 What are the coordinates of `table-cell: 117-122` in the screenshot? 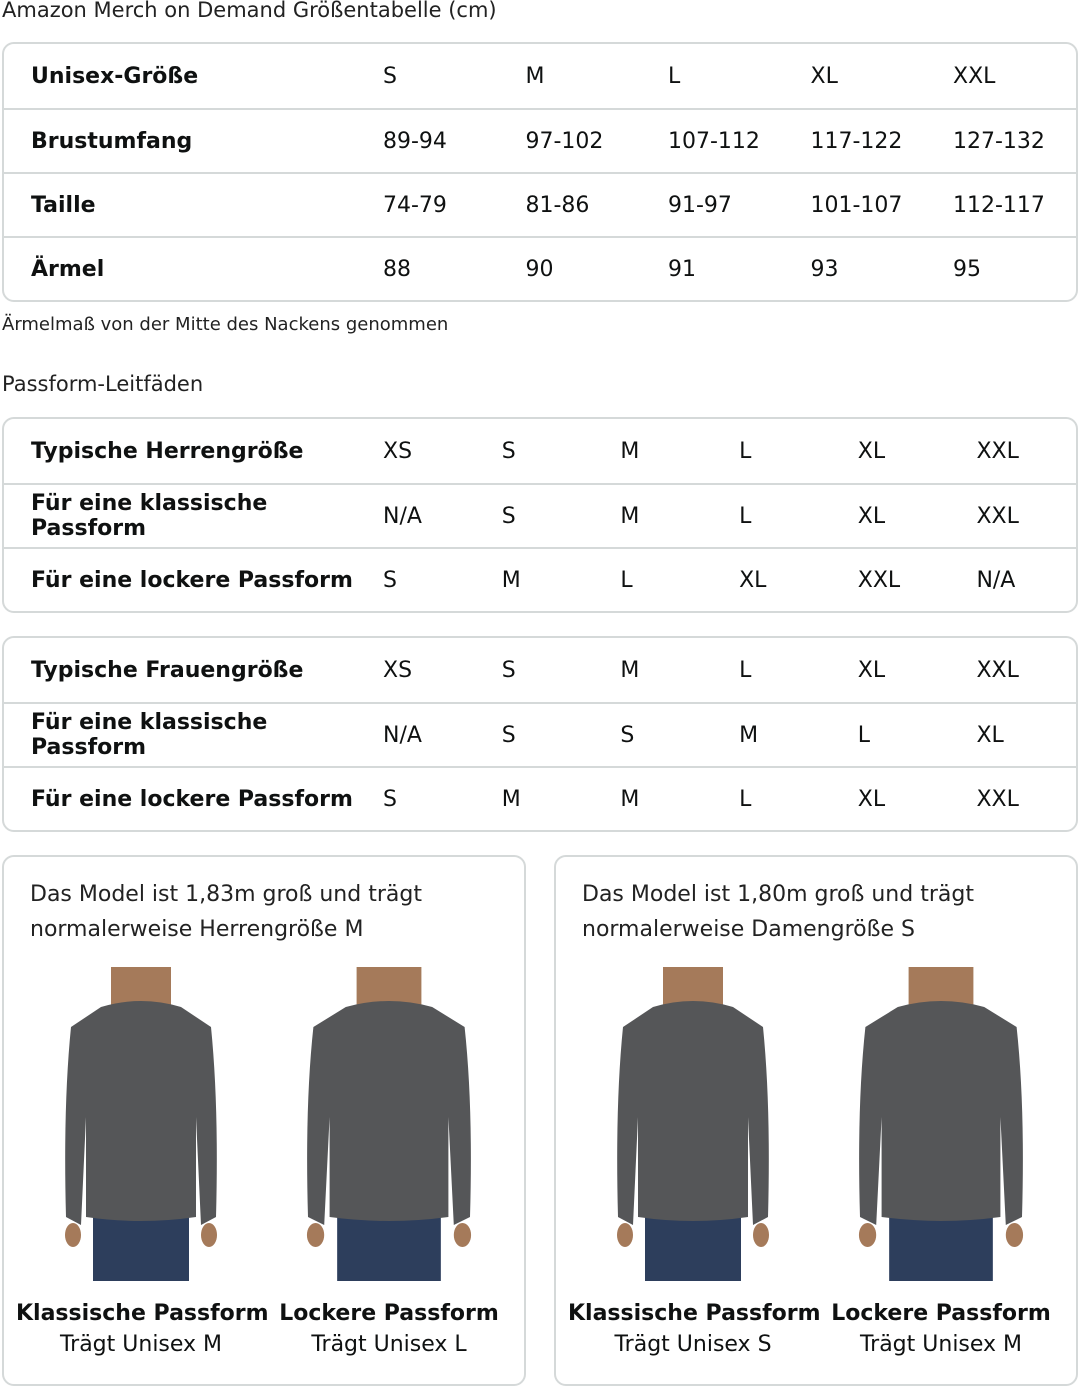 It's located at (856, 141).